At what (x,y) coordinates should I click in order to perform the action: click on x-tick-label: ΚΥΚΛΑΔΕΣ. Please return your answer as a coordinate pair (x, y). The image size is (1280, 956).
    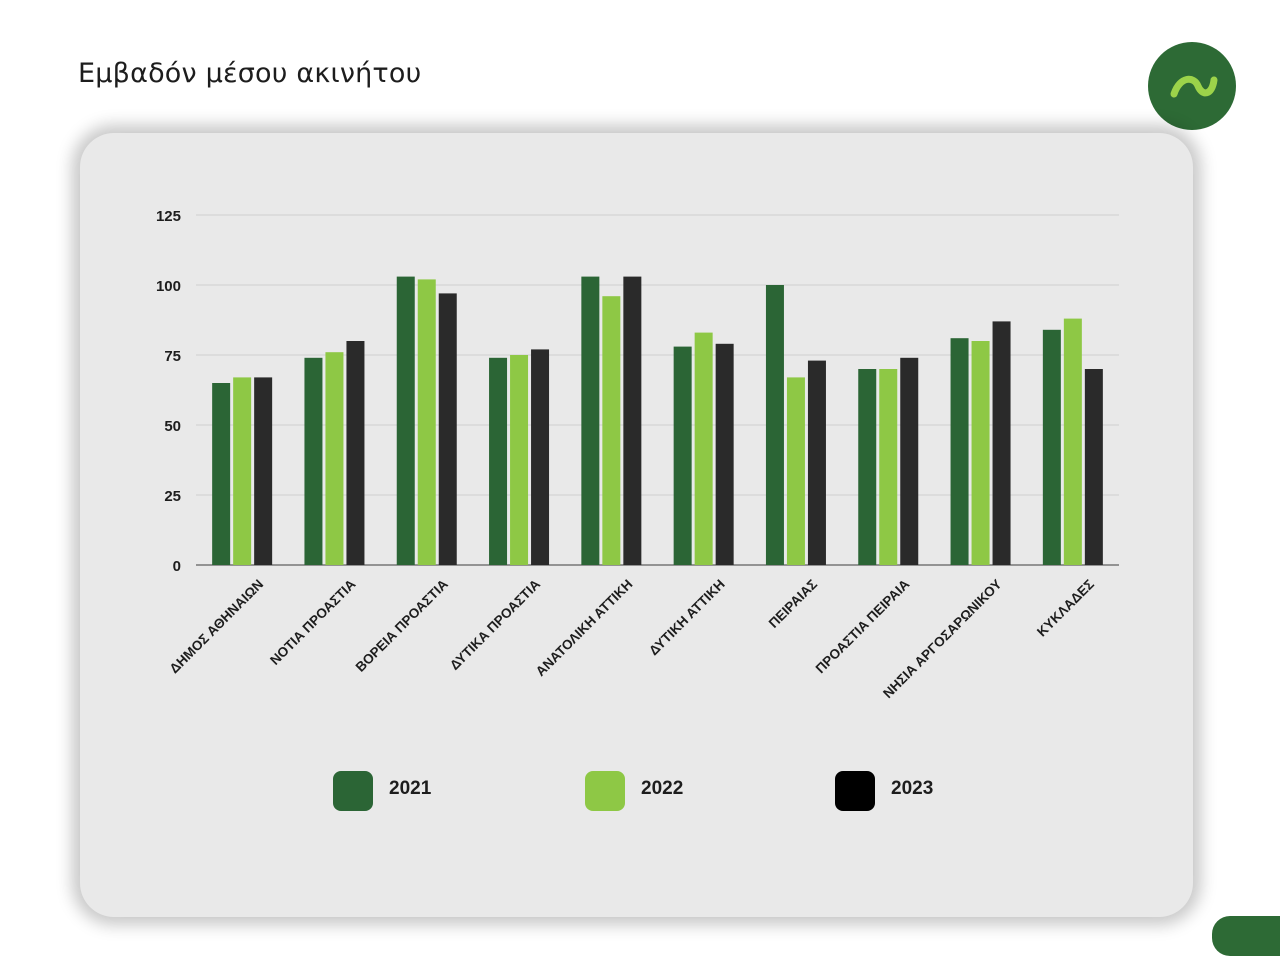
    Looking at the image, I should click on (1065, 608).